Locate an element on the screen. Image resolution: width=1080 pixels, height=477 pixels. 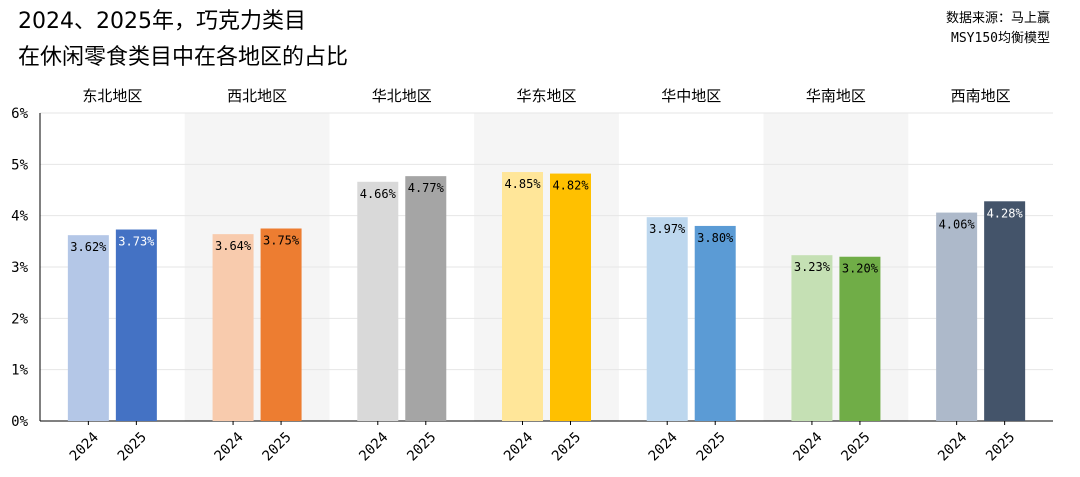
data-label: 3.97% is located at coordinates (667, 229).